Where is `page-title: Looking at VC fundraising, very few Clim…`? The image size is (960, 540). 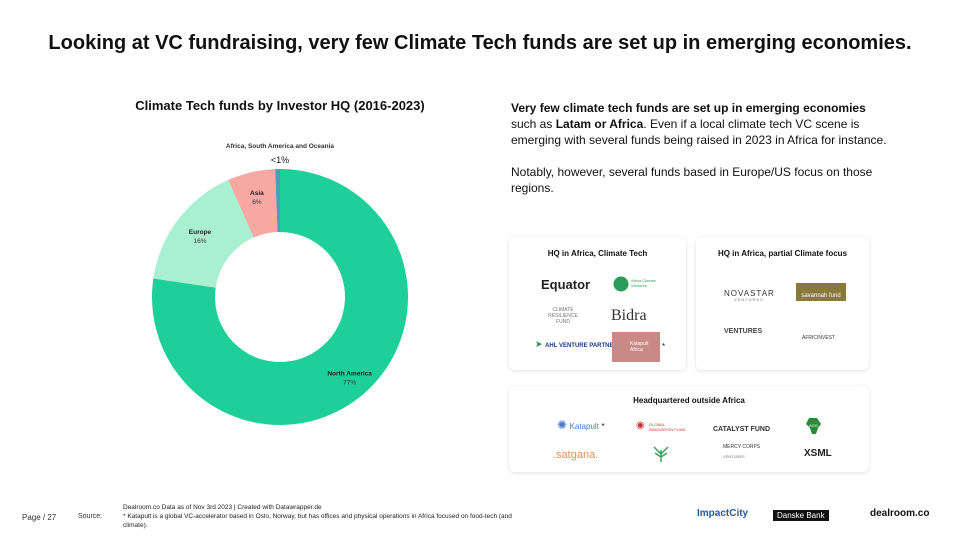
page-title: Looking at VC fundraising, very few Clim… is located at coordinates (480, 43).